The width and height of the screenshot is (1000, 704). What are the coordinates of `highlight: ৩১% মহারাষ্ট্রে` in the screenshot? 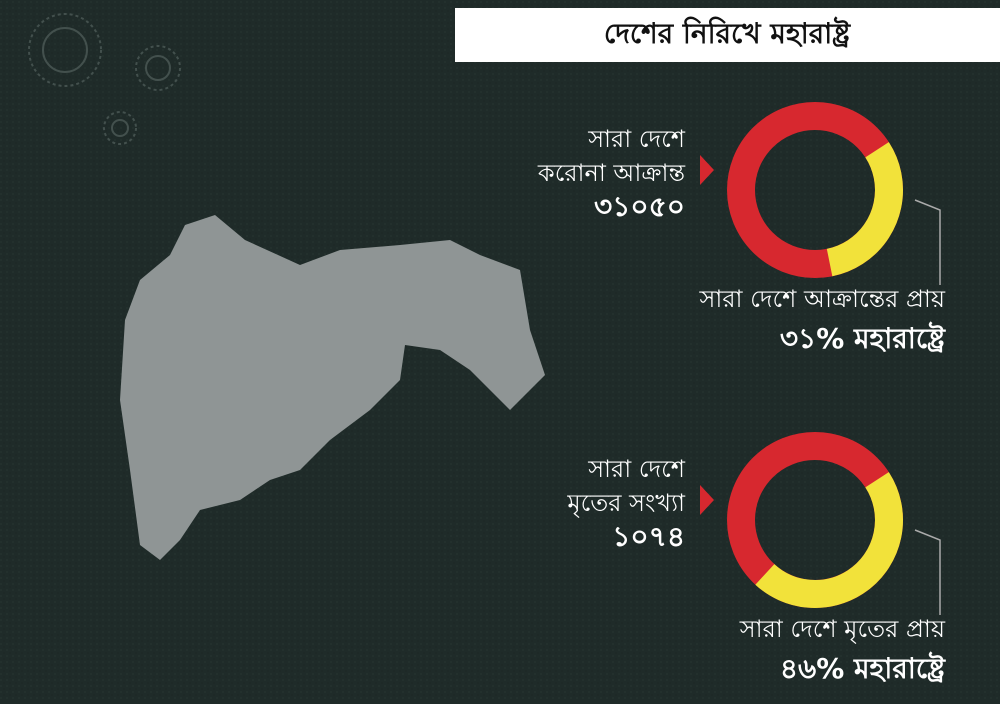 It's located at (863, 338).